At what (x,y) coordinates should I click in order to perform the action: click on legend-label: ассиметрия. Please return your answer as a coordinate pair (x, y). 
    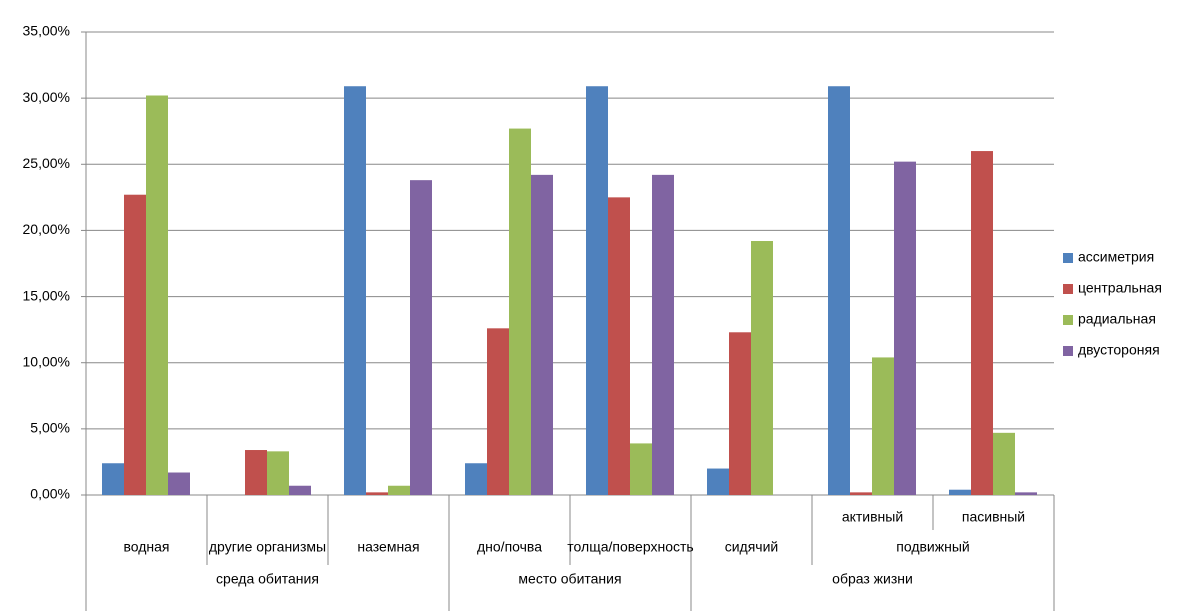
    Looking at the image, I should click on (1116, 257).